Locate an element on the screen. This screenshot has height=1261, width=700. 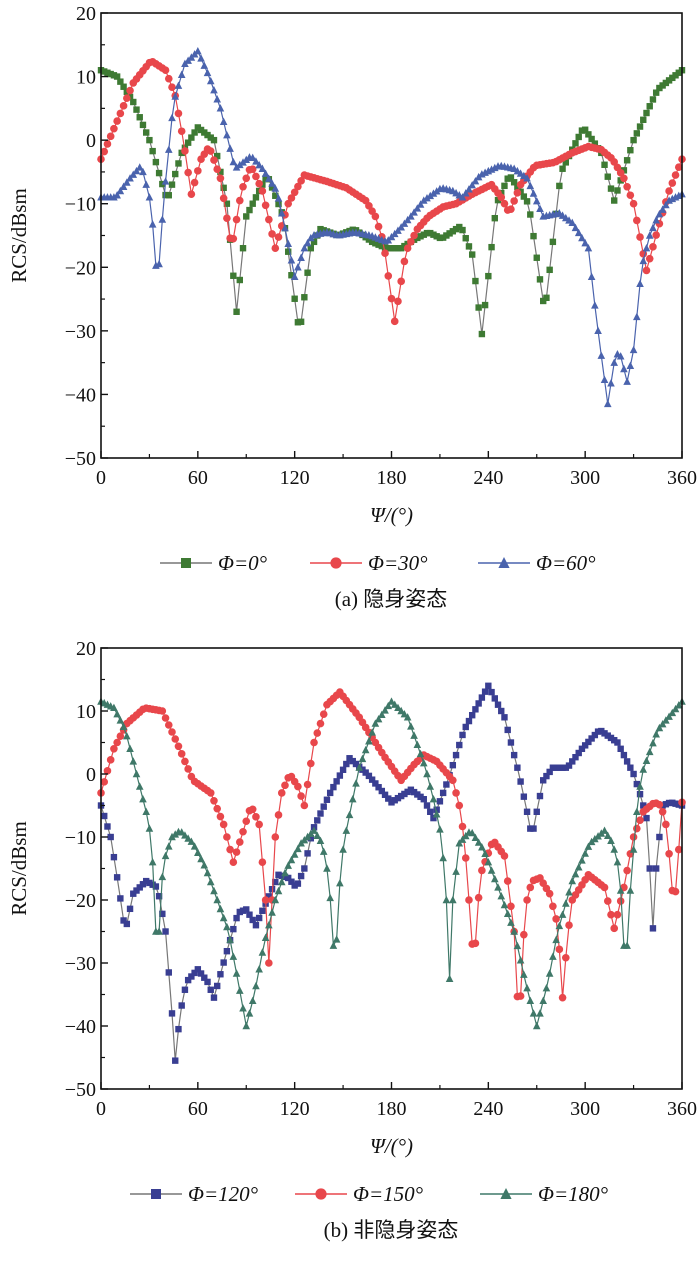
figure-caption: (a) 隐身姿态 is located at coordinates (391, 599).